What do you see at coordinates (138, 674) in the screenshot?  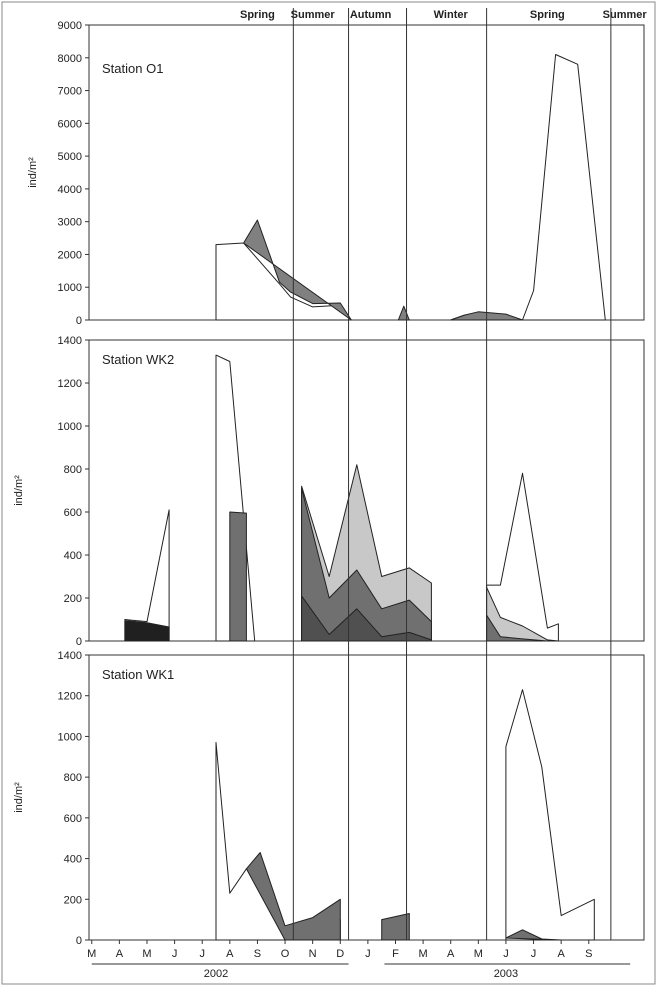 I see `station-label: Station WK1` at bounding box center [138, 674].